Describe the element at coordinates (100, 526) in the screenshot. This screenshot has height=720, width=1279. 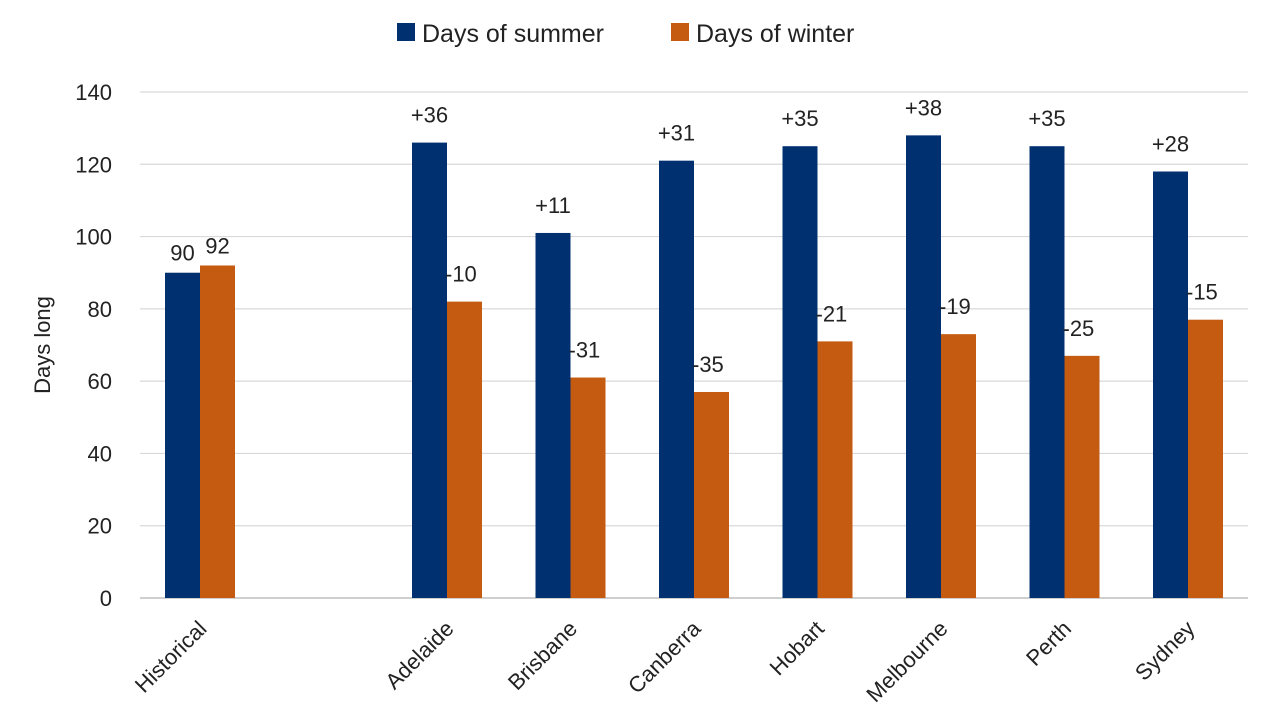
I see `y-tick-label: 20` at that location.